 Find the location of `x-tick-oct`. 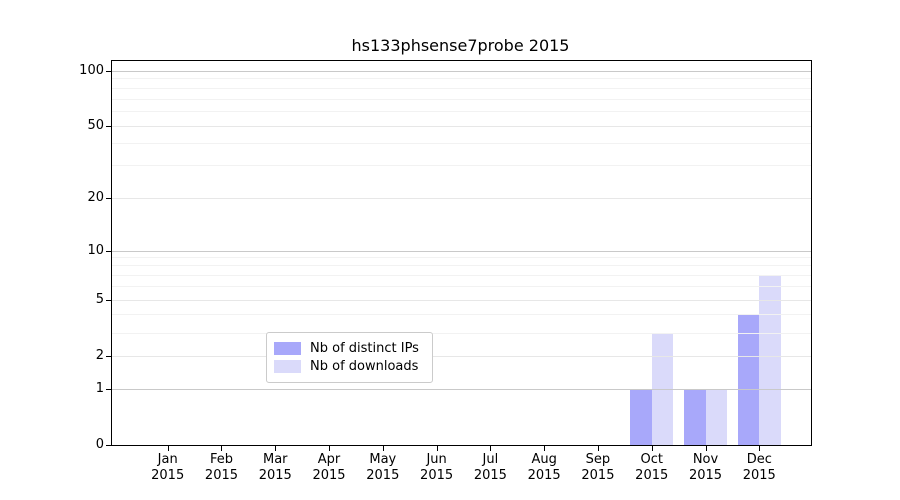

x-tick-oct is located at coordinates (652, 448).